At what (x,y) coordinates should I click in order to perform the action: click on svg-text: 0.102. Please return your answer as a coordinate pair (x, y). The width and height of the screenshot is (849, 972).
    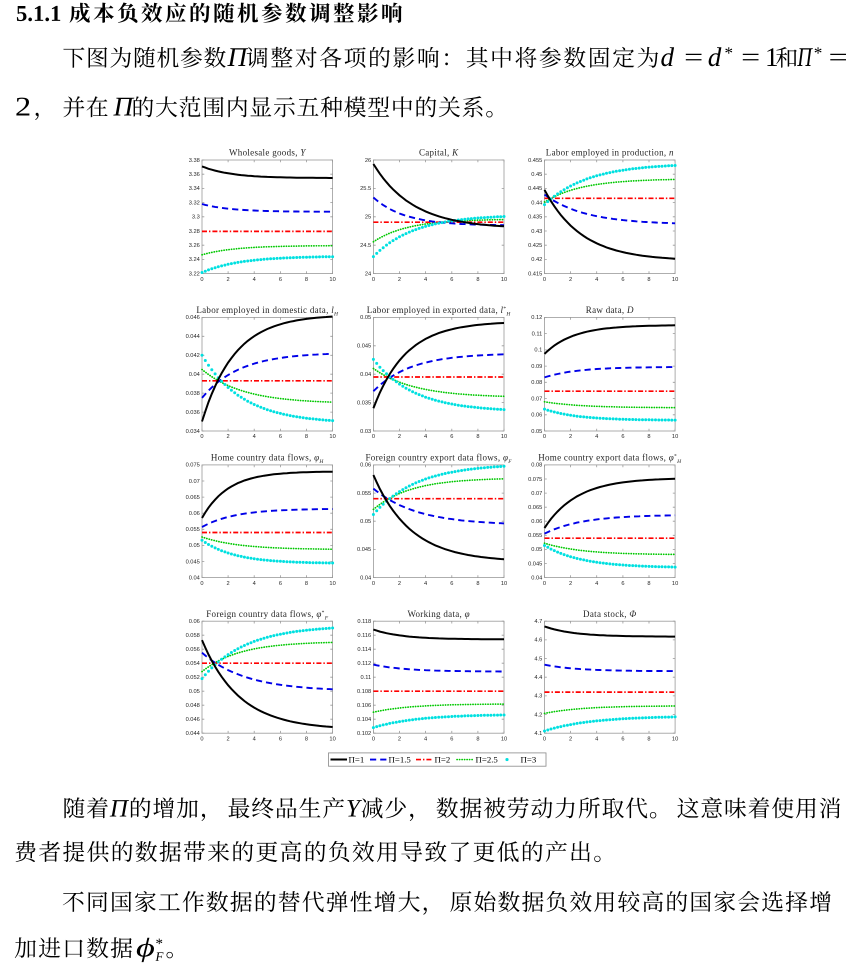
    Looking at the image, I should click on (364, 734).